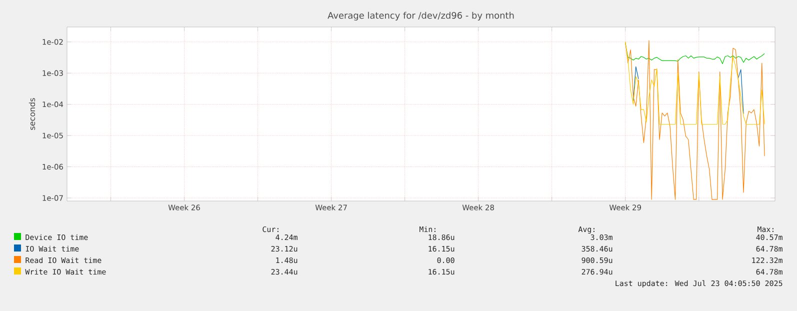  I want to click on chart-title: Average latency for /dev/zd96 - by month, so click(421, 16).